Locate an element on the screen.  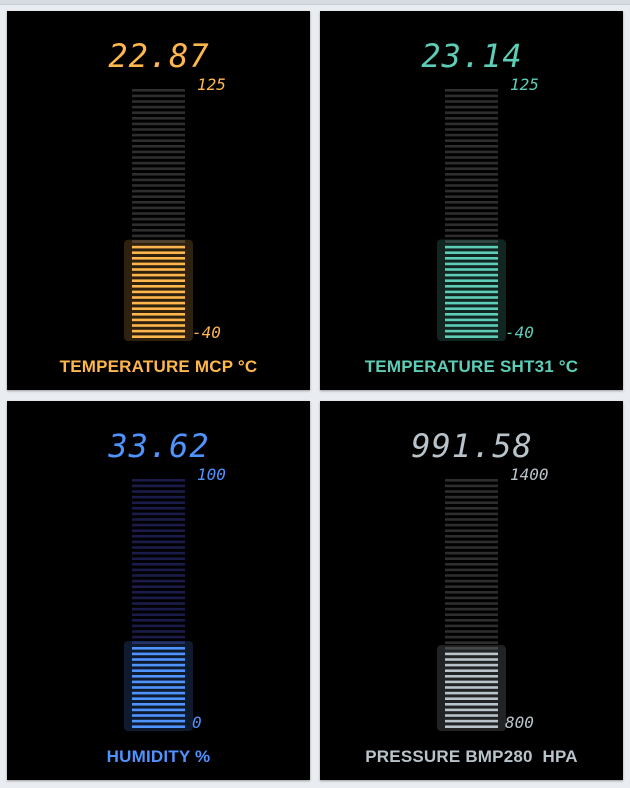
gauge-svg: 22.87 125 -40 is located at coordinates (167, 189).